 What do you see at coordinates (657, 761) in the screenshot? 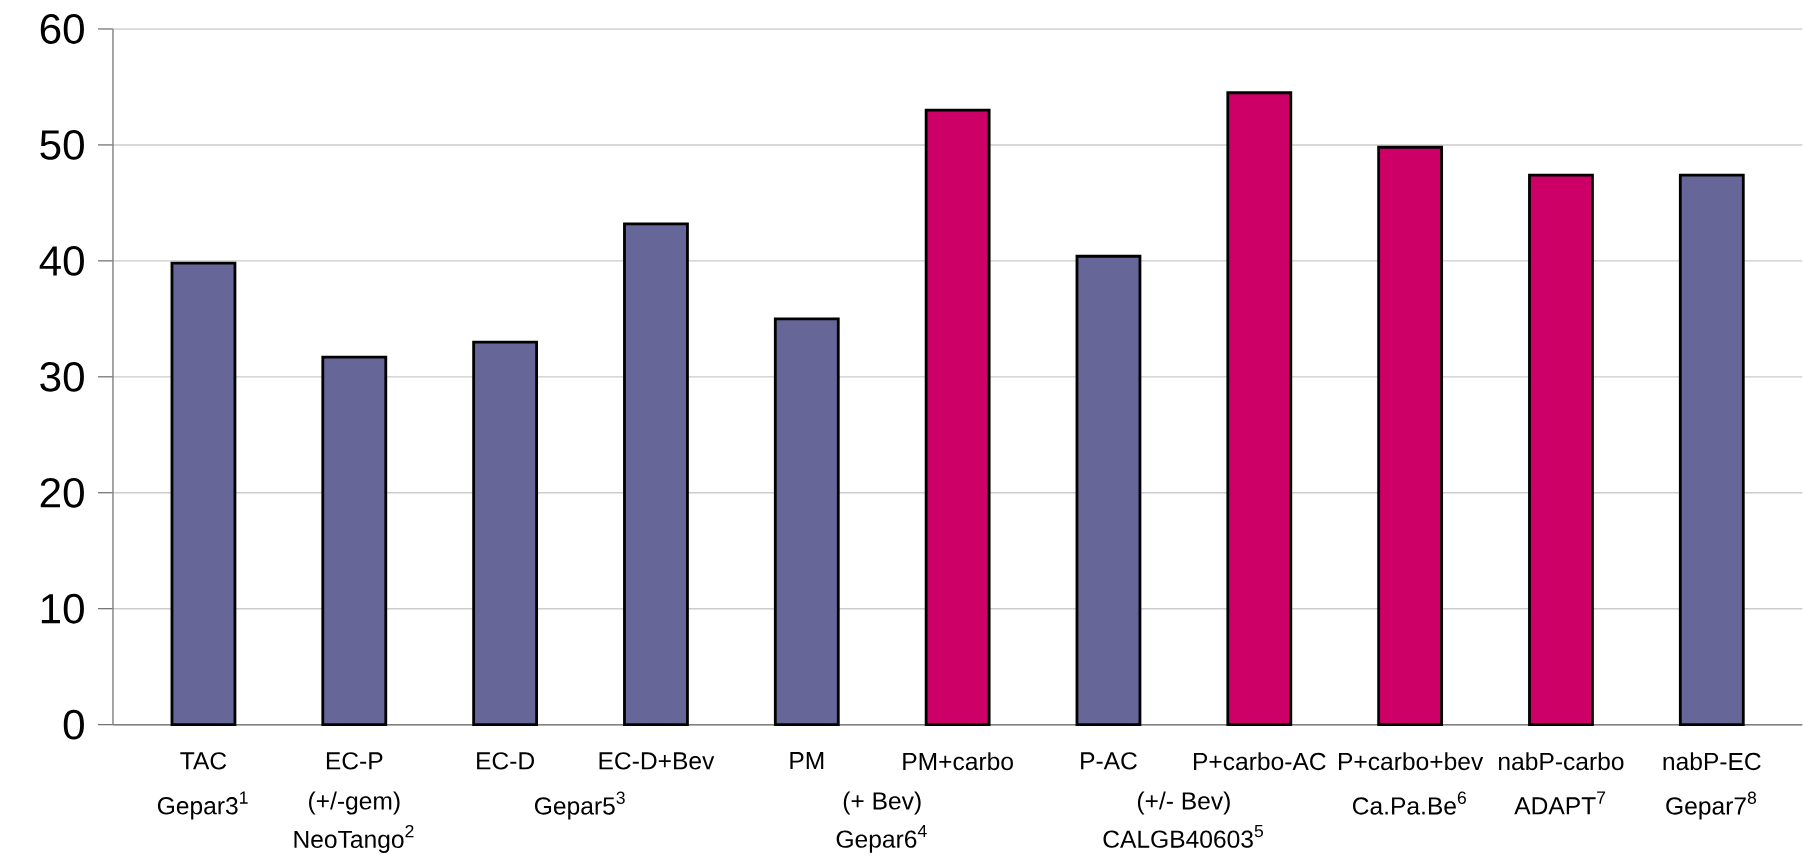
I see `x-tick-label: EC-D+Bev` at bounding box center [657, 761].